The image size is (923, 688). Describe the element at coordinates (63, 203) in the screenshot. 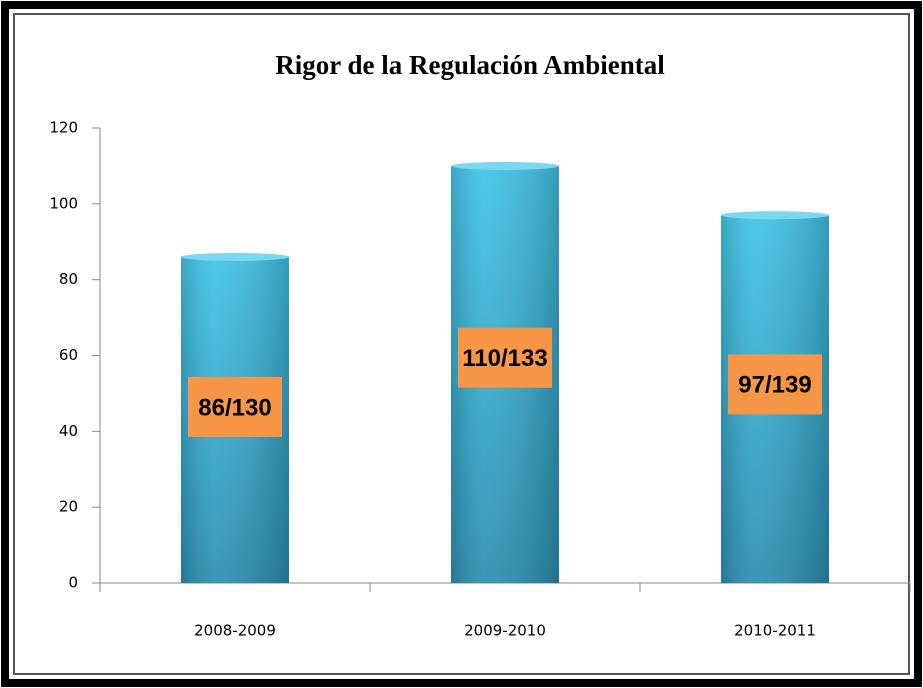

I see `y-tick-label: 100` at that location.